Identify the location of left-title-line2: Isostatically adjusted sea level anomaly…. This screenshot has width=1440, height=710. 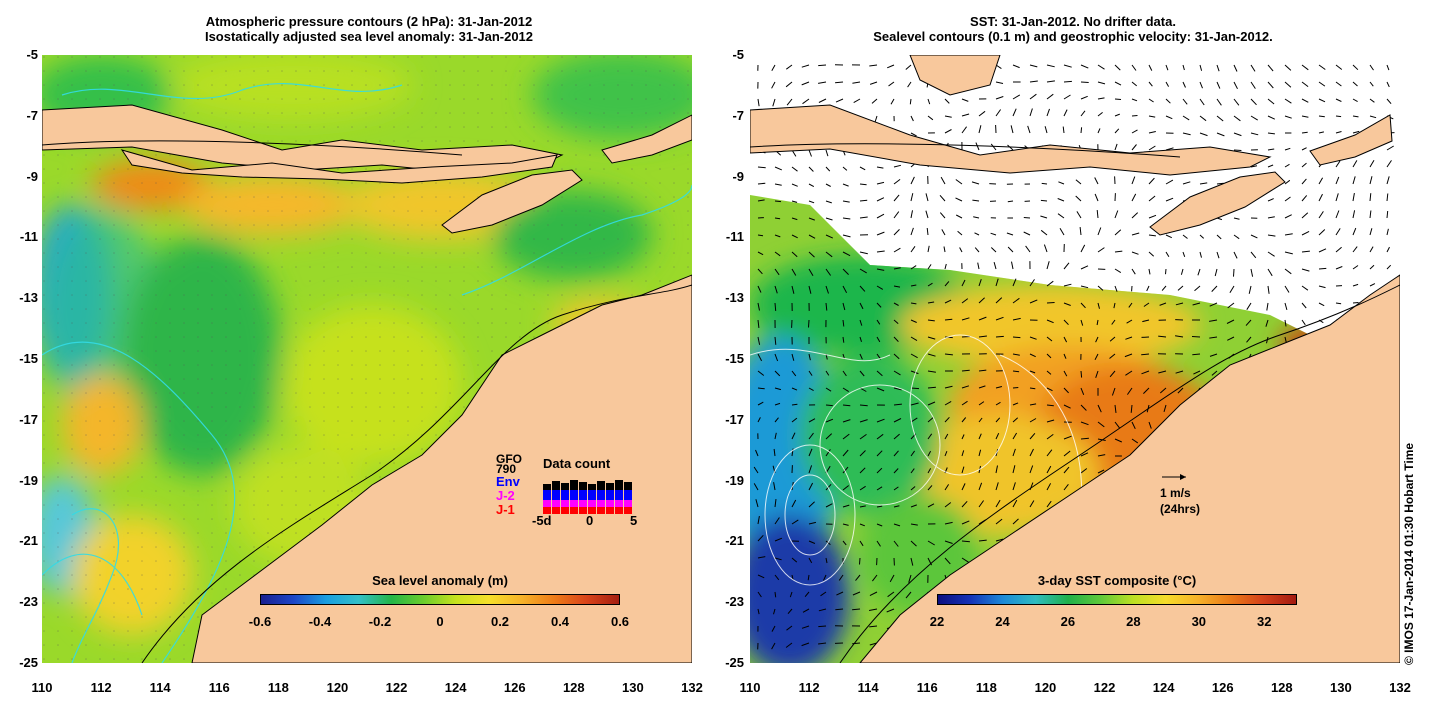
(369, 36).